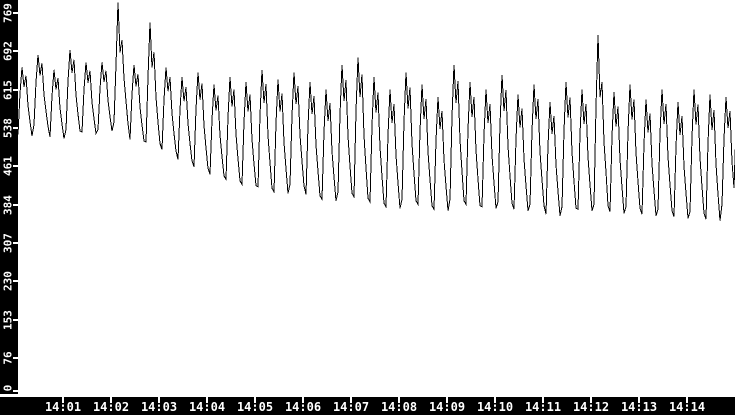 The height and width of the screenshot is (415, 735). I want to click on y-tick-label: 0, so click(8, 388).